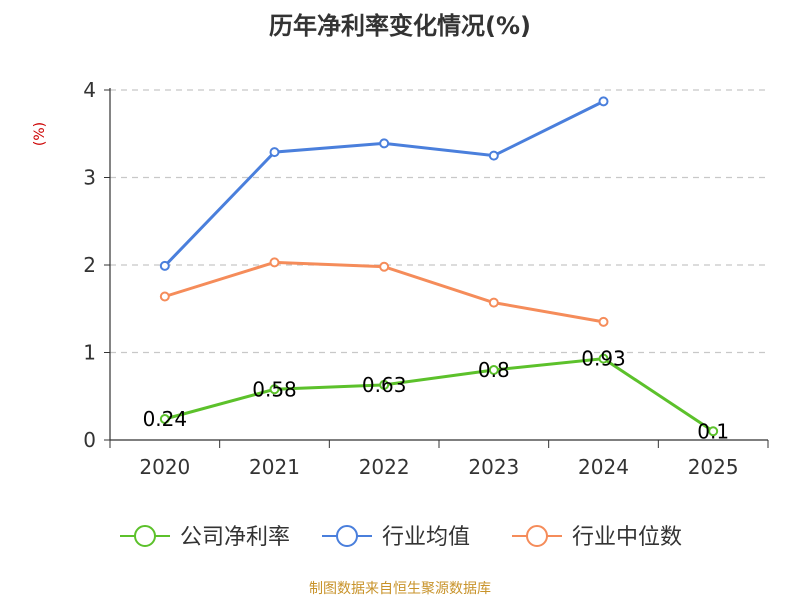 The height and width of the screenshot is (600, 800). Describe the element at coordinates (627, 537) in the screenshot. I see `legend-label: 行业中位数` at that location.